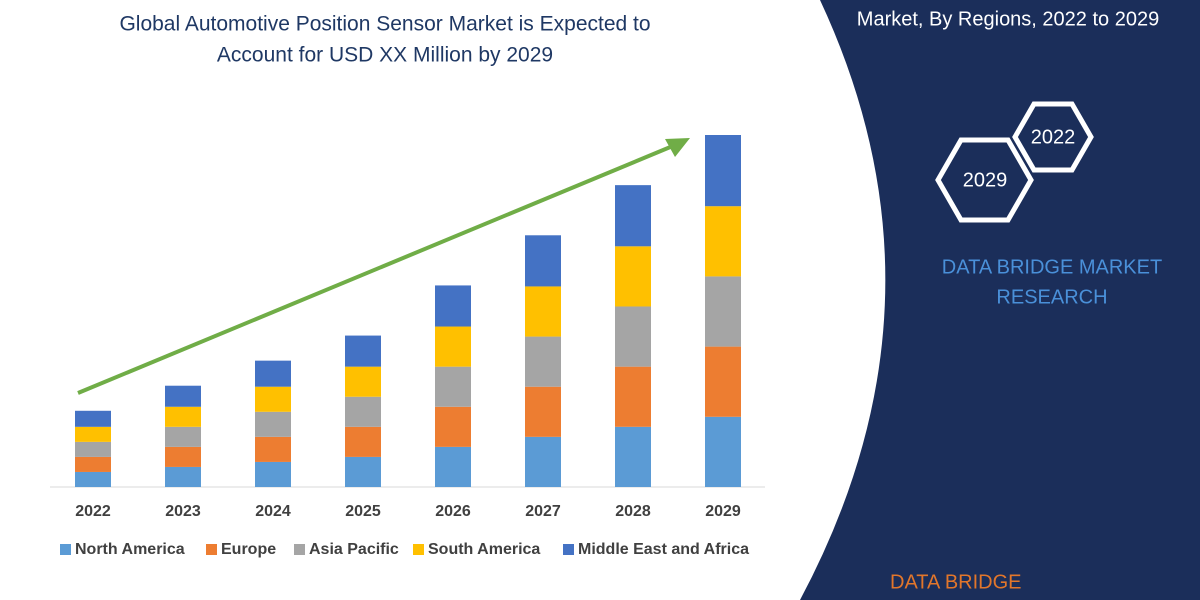  I want to click on logo: DATA BRIDGE, so click(956, 582).